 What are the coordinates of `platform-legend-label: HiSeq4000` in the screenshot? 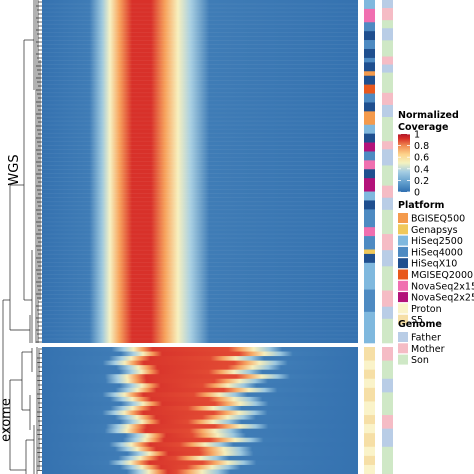 It's located at (437, 252).